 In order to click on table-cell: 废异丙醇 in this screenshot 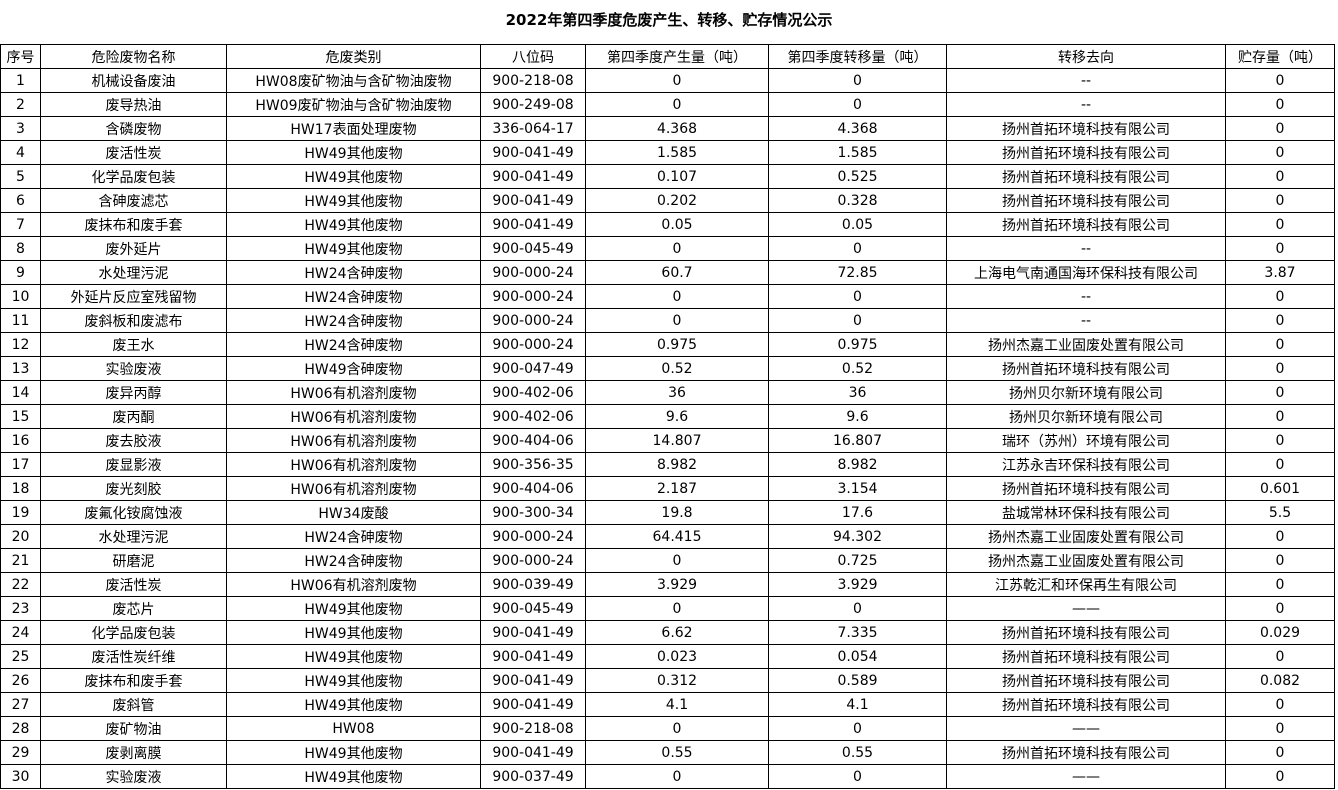, I will do `click(133, 392)`.